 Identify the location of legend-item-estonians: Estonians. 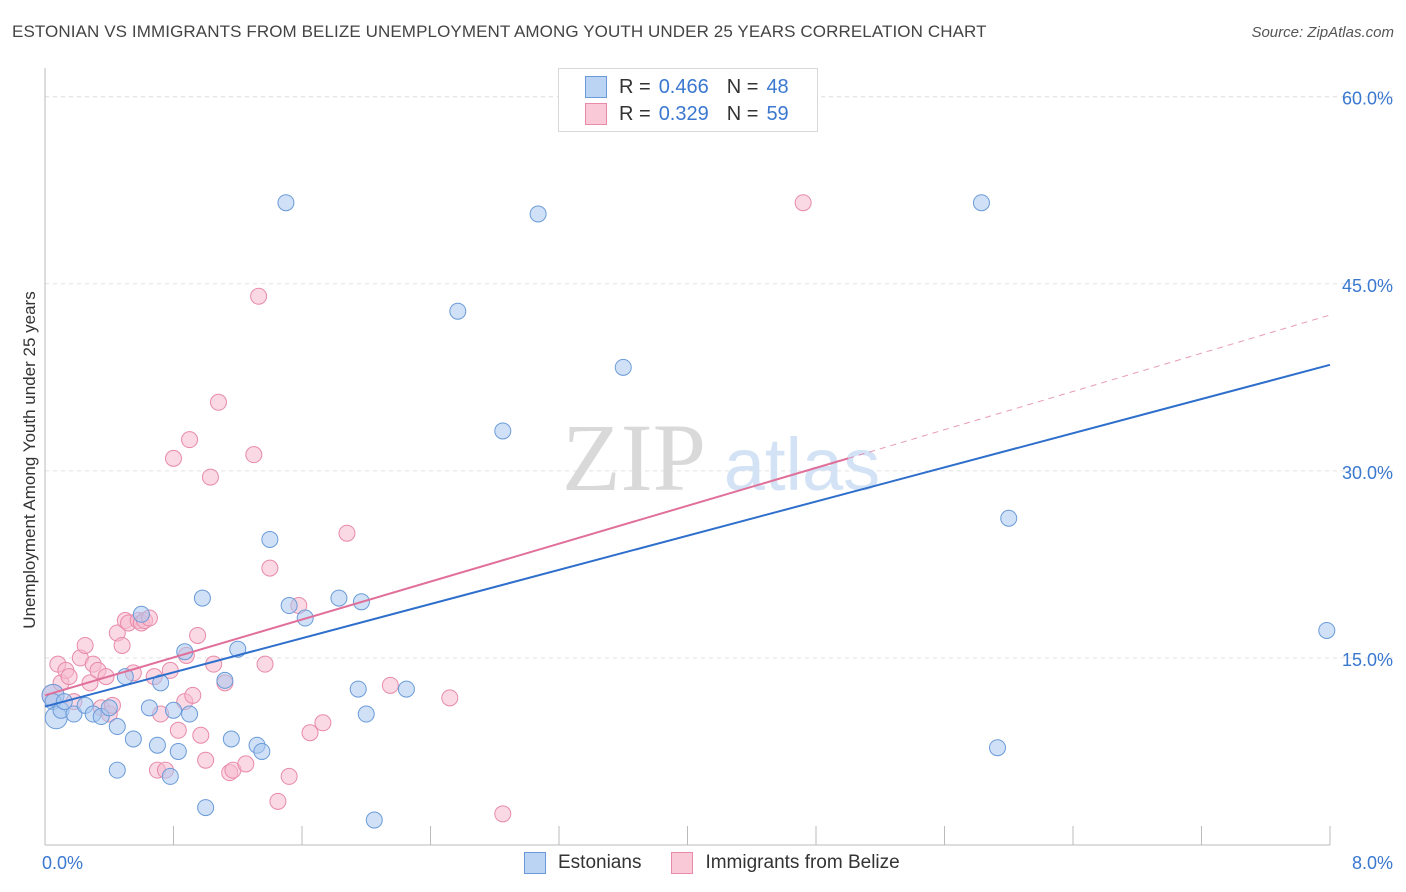
(582, 863).